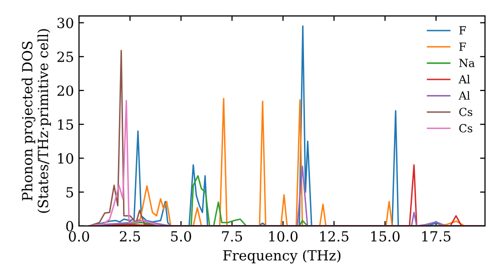  I want to click on y-tick-label: 25, so click(65, 57).